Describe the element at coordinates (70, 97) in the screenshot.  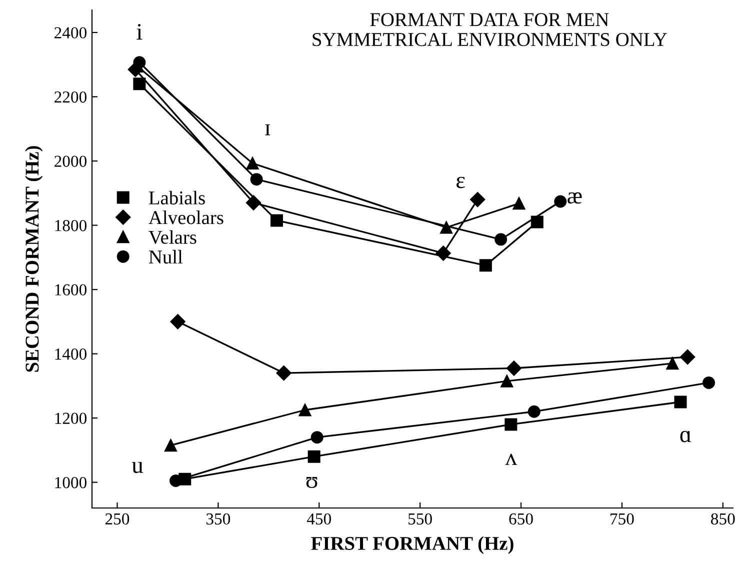
I see `y-tick-label: 2200` at that location.